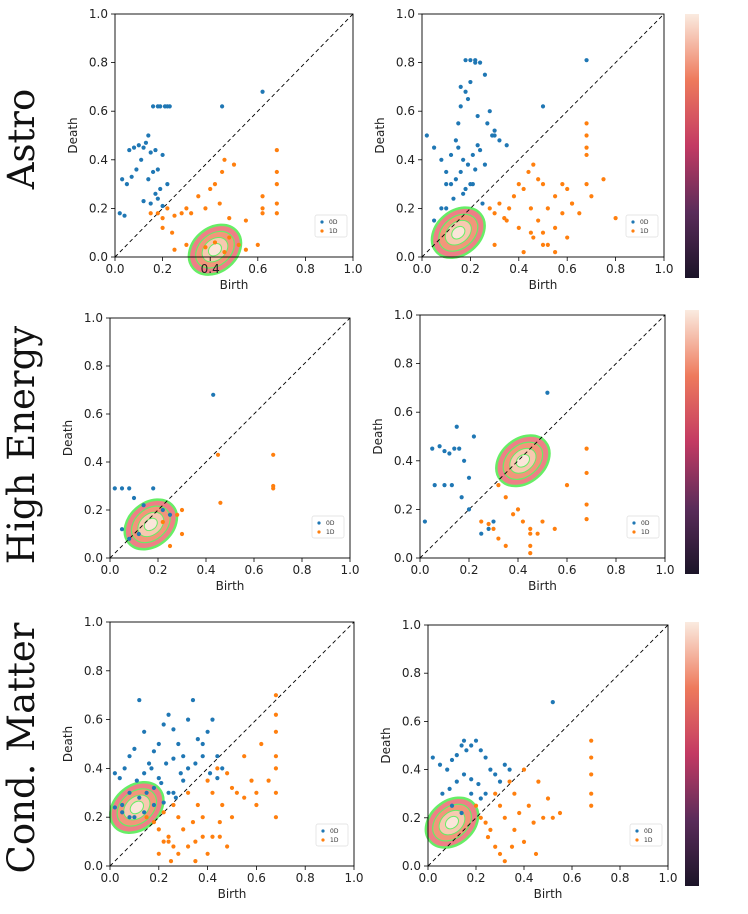 This screenshot has height=914, width=748. What do you see at coordinates (98, 208) in the screenshot?
I see `y-tick-label: 0.2` at bounding box center [98, 208].